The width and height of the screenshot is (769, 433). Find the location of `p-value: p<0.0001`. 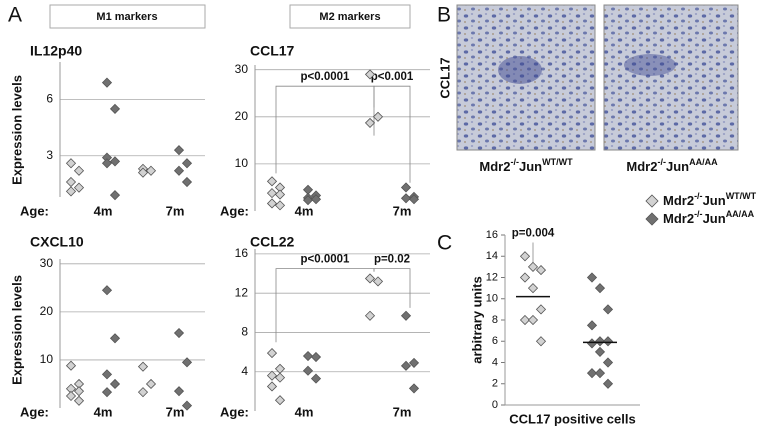

p-value: p<0.0001 is located at coordinates (326, 260).